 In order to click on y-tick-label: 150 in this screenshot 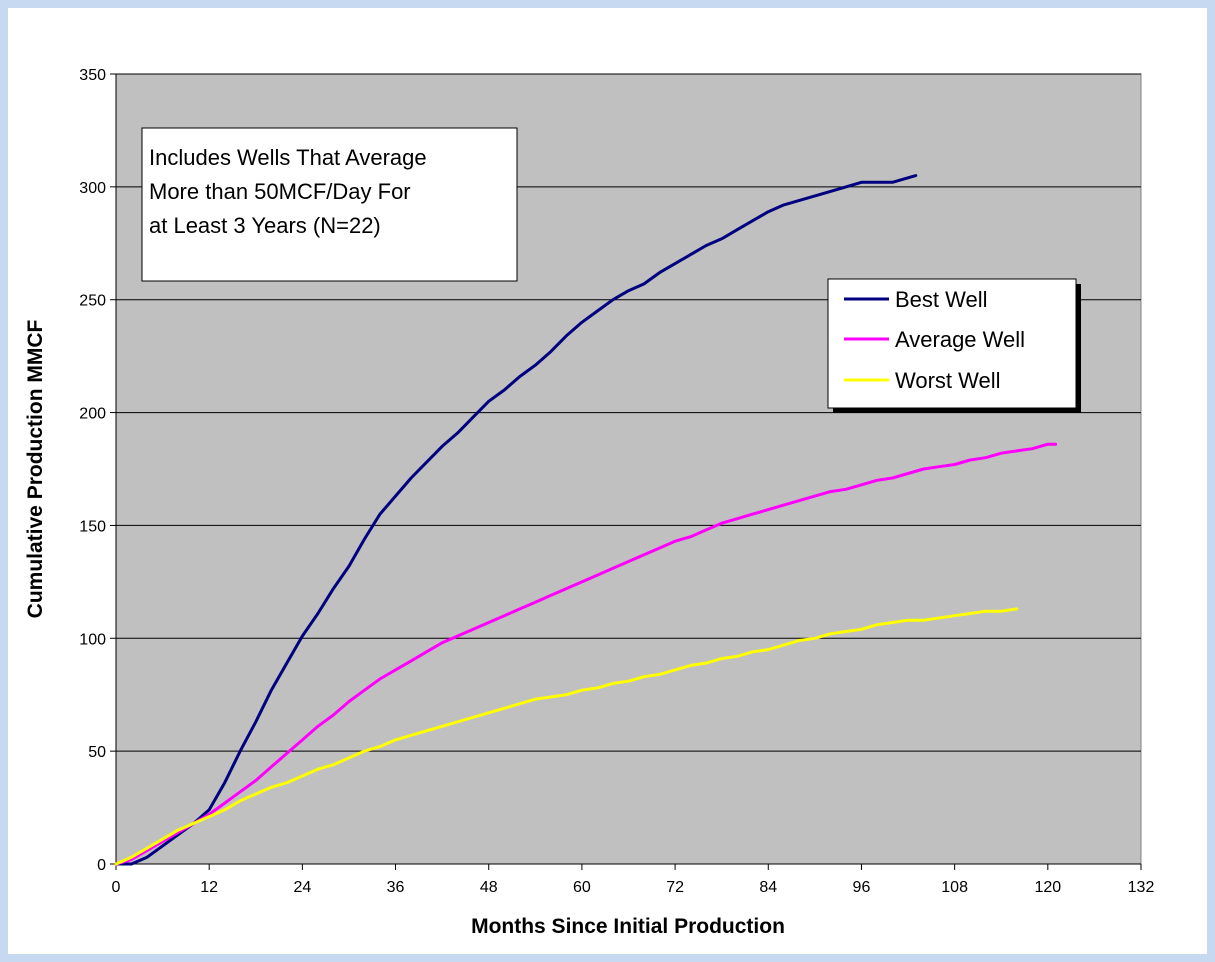, I will do `click(92, 526)`.